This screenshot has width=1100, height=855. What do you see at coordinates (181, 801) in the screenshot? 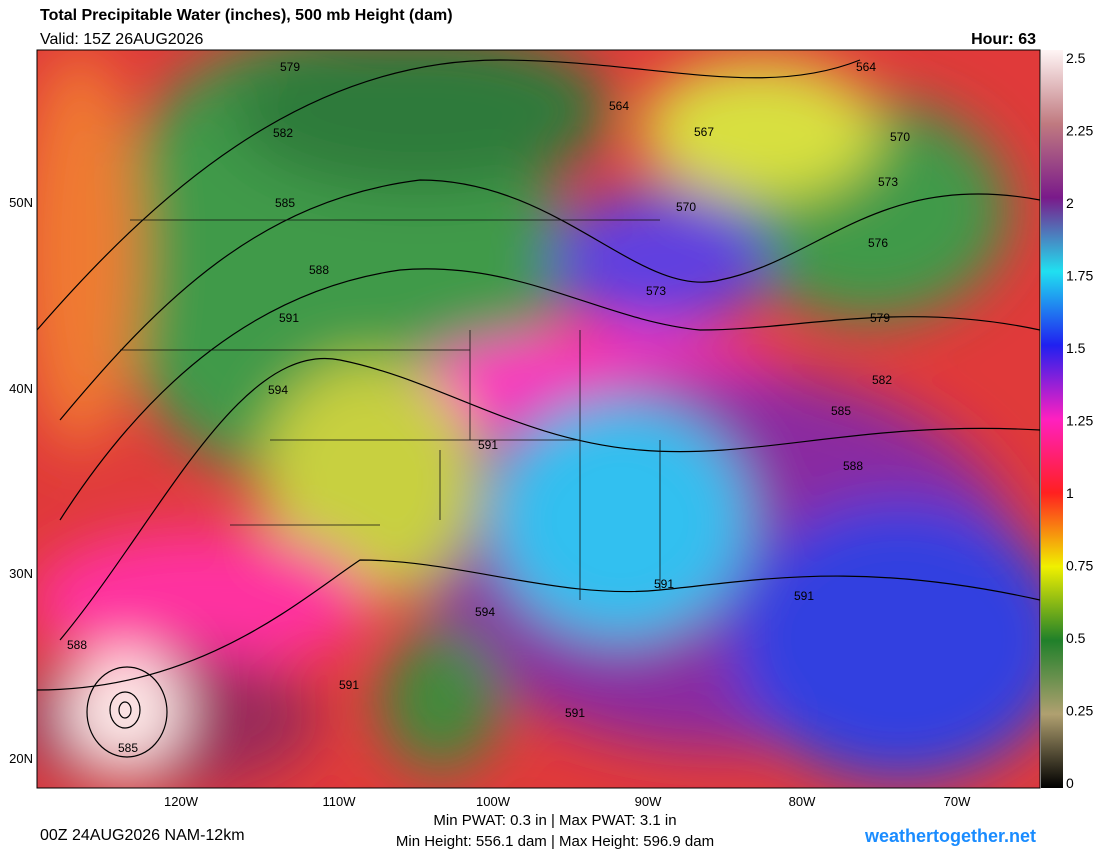
I see `lon-label: 120W` at bounding box center [181, 801].